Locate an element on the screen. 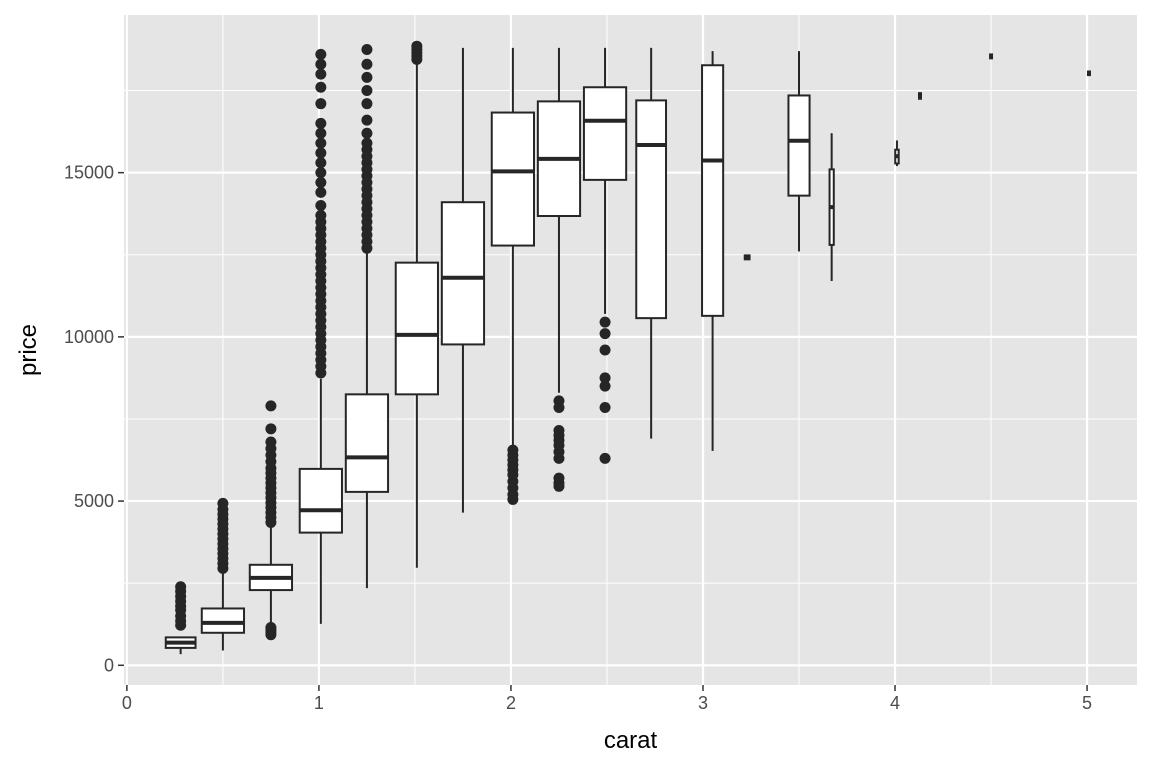 The image size is (1152, 768). x-tick-label: 4 is located at coordinates (895, 703).